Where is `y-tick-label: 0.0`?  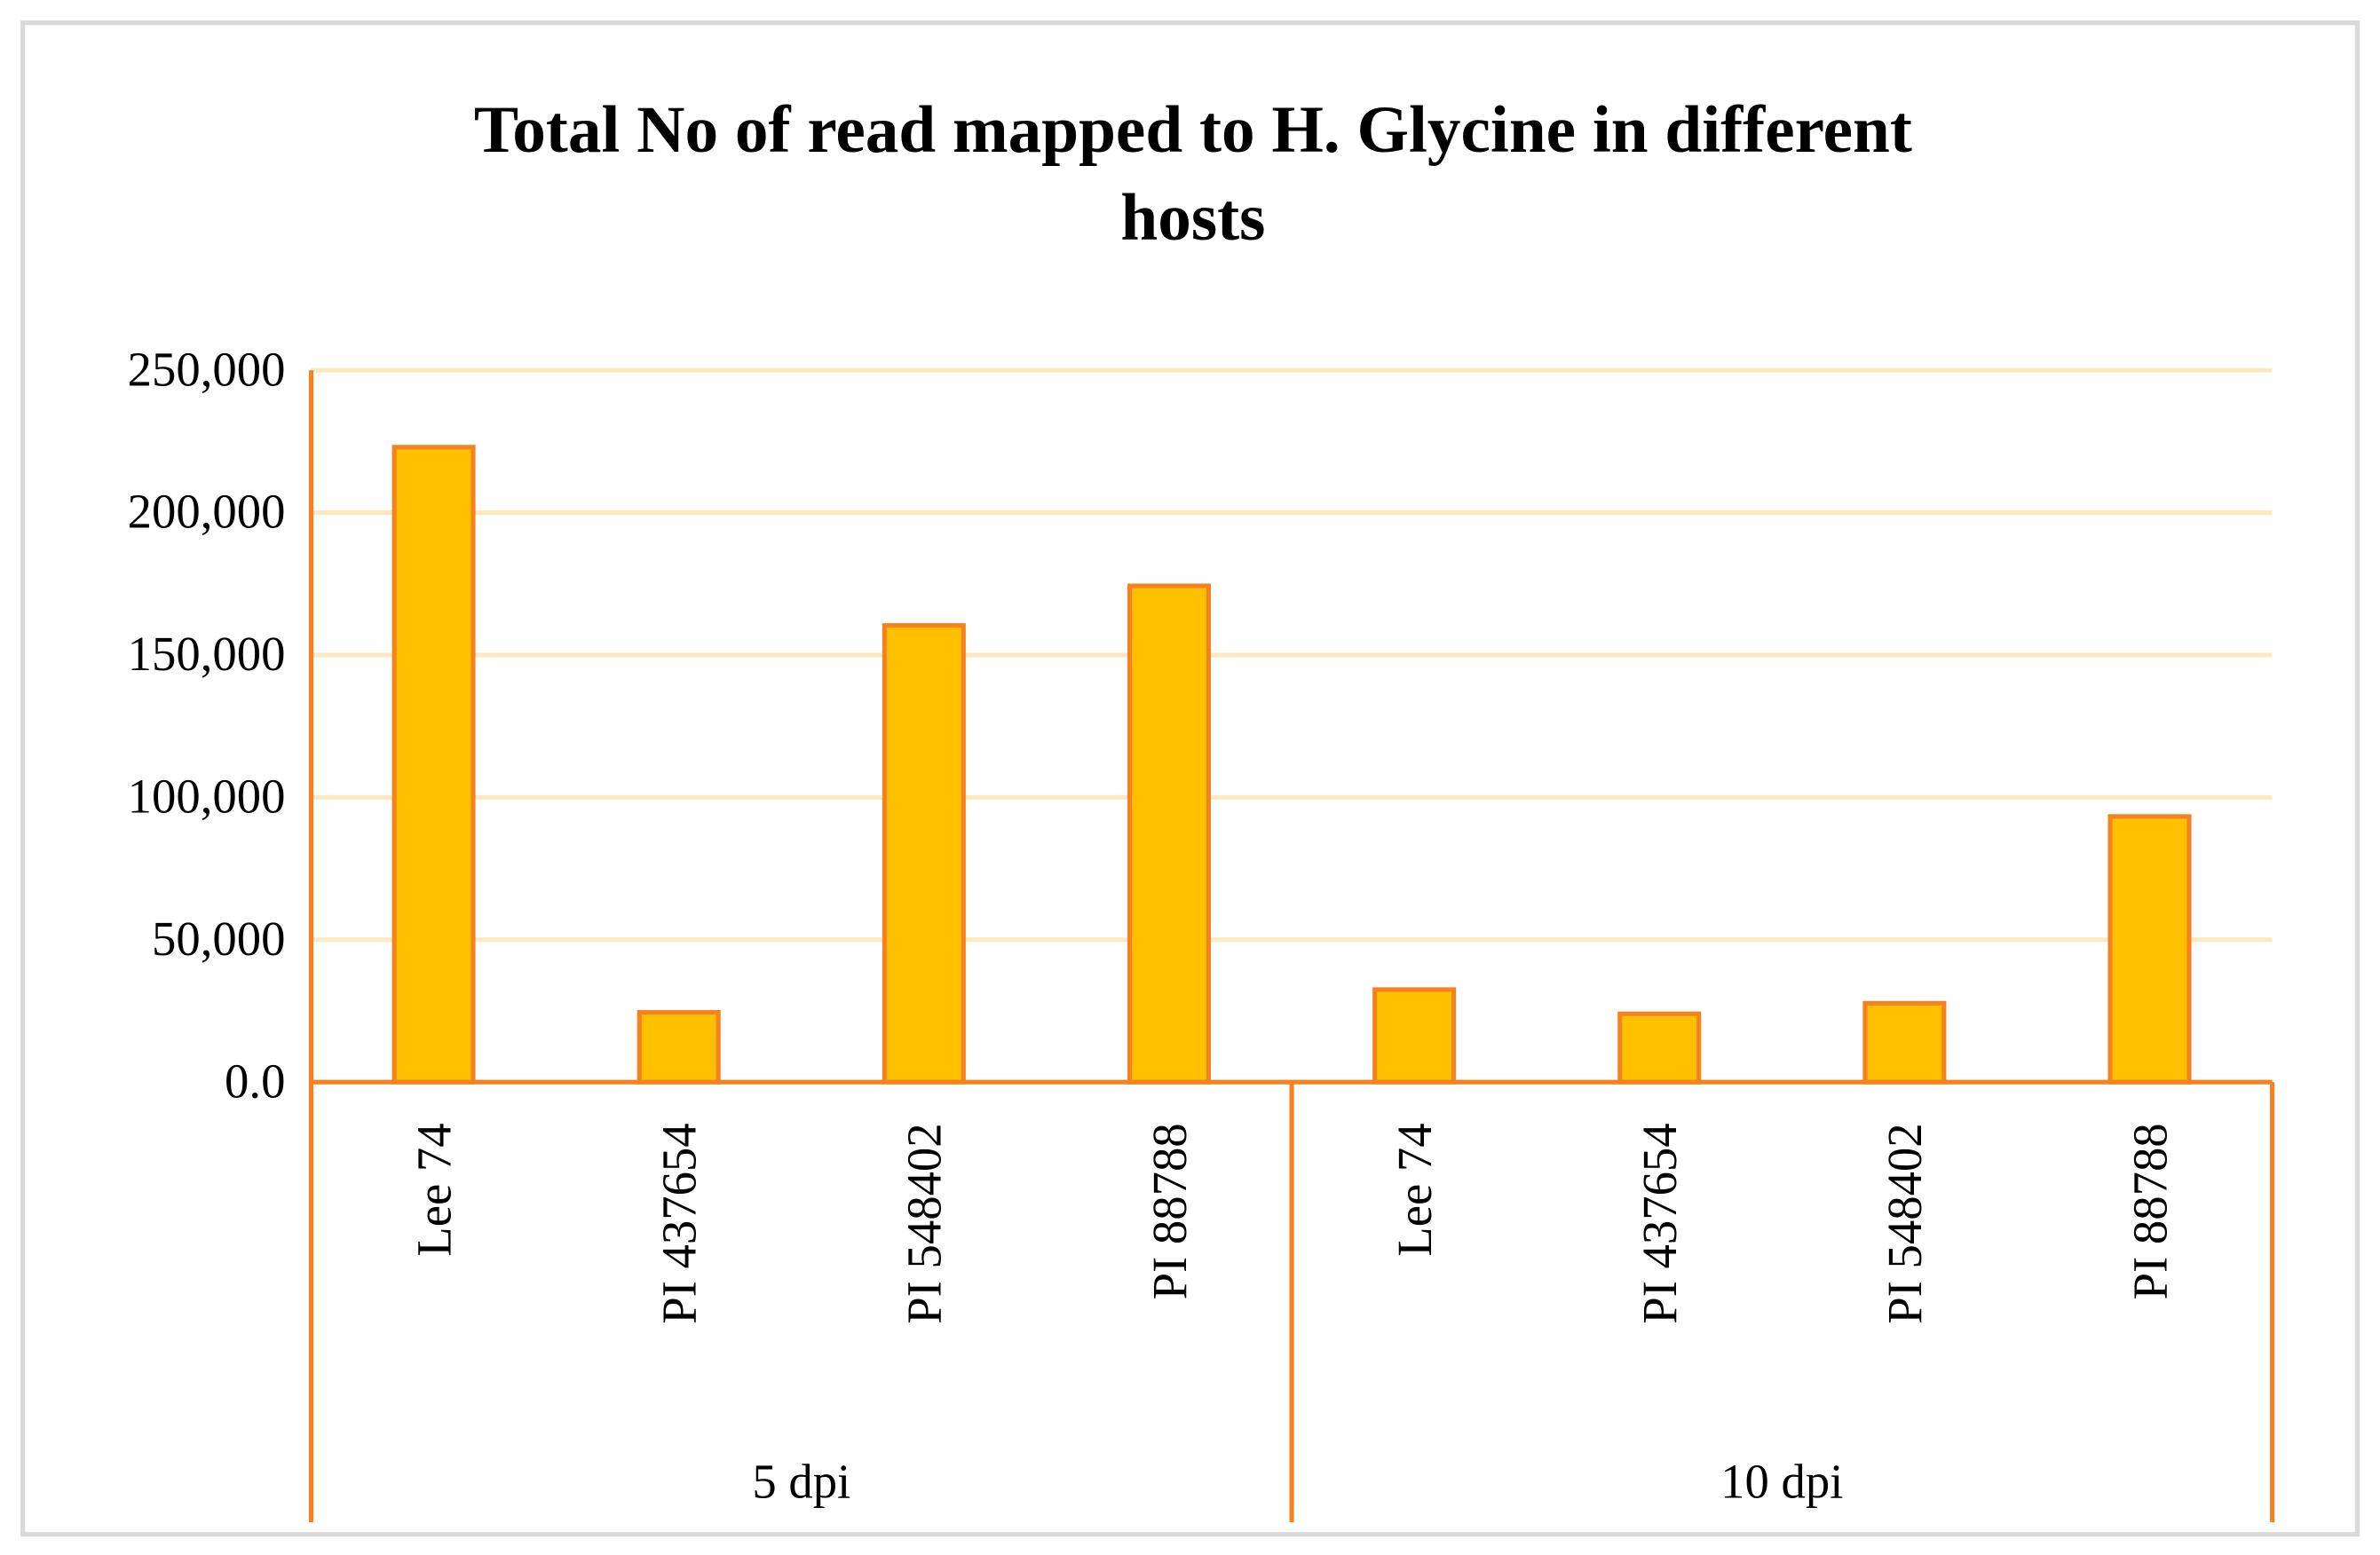 y-tick-label: 0.0 is located at coordinates (255, 1081).